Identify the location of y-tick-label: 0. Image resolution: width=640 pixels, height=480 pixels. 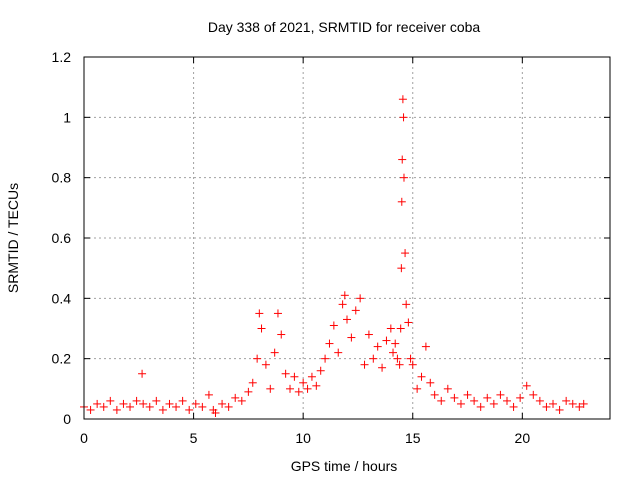
(67, 419).